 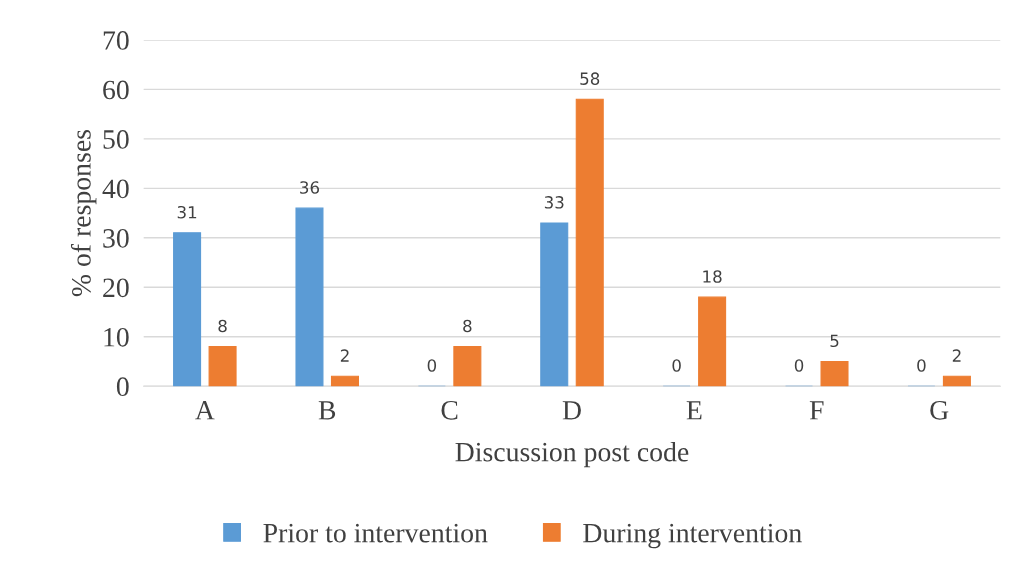 I want to click on y-tick-label: 50, so click(x=116, y=139).